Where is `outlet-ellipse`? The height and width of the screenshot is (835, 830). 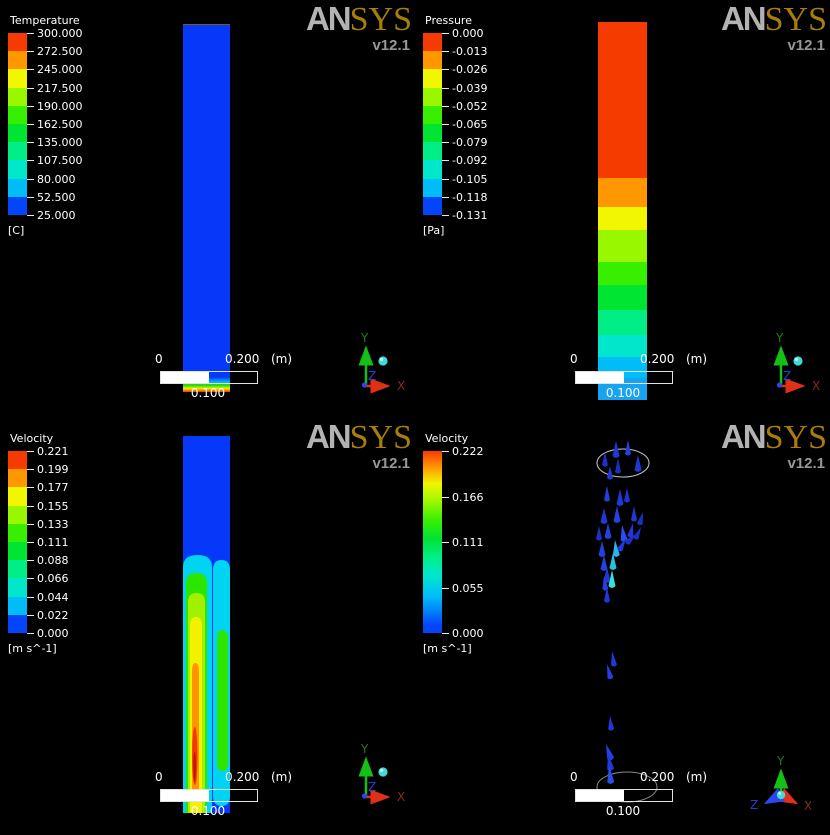 outlet-ellipse is located at coordinates (623, 463).